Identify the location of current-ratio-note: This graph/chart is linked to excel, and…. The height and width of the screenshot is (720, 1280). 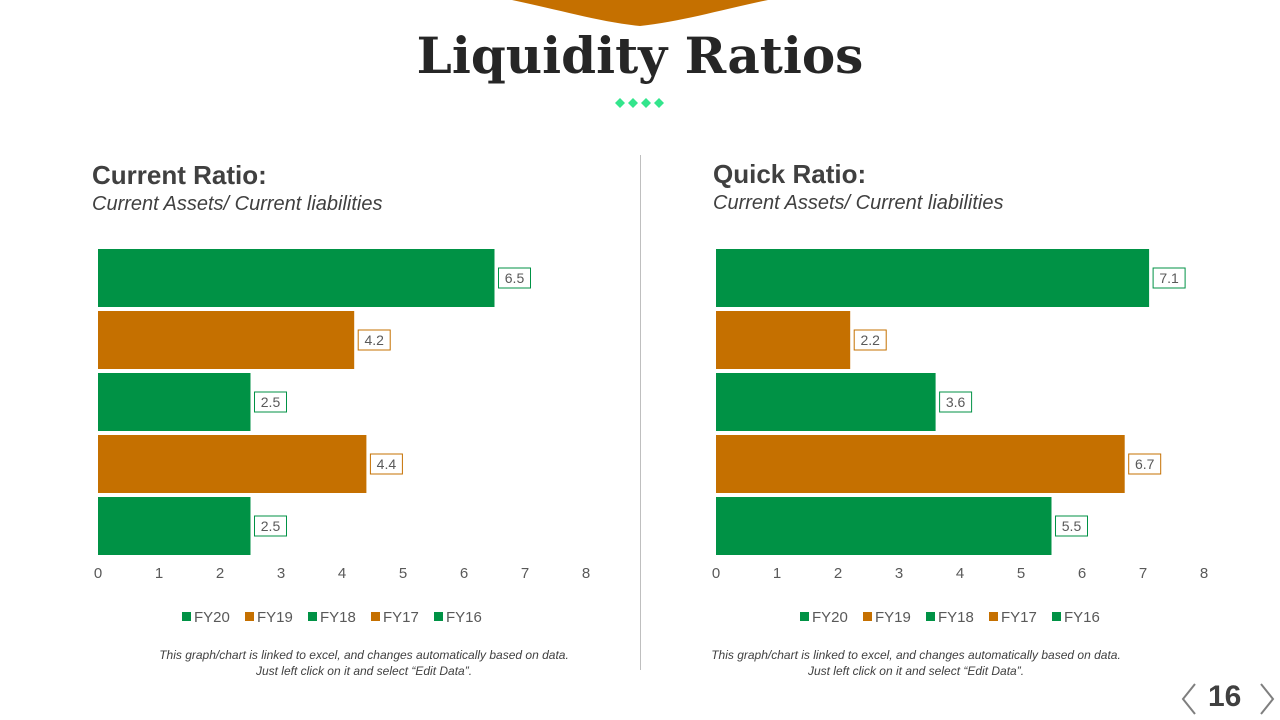
(364, 663).